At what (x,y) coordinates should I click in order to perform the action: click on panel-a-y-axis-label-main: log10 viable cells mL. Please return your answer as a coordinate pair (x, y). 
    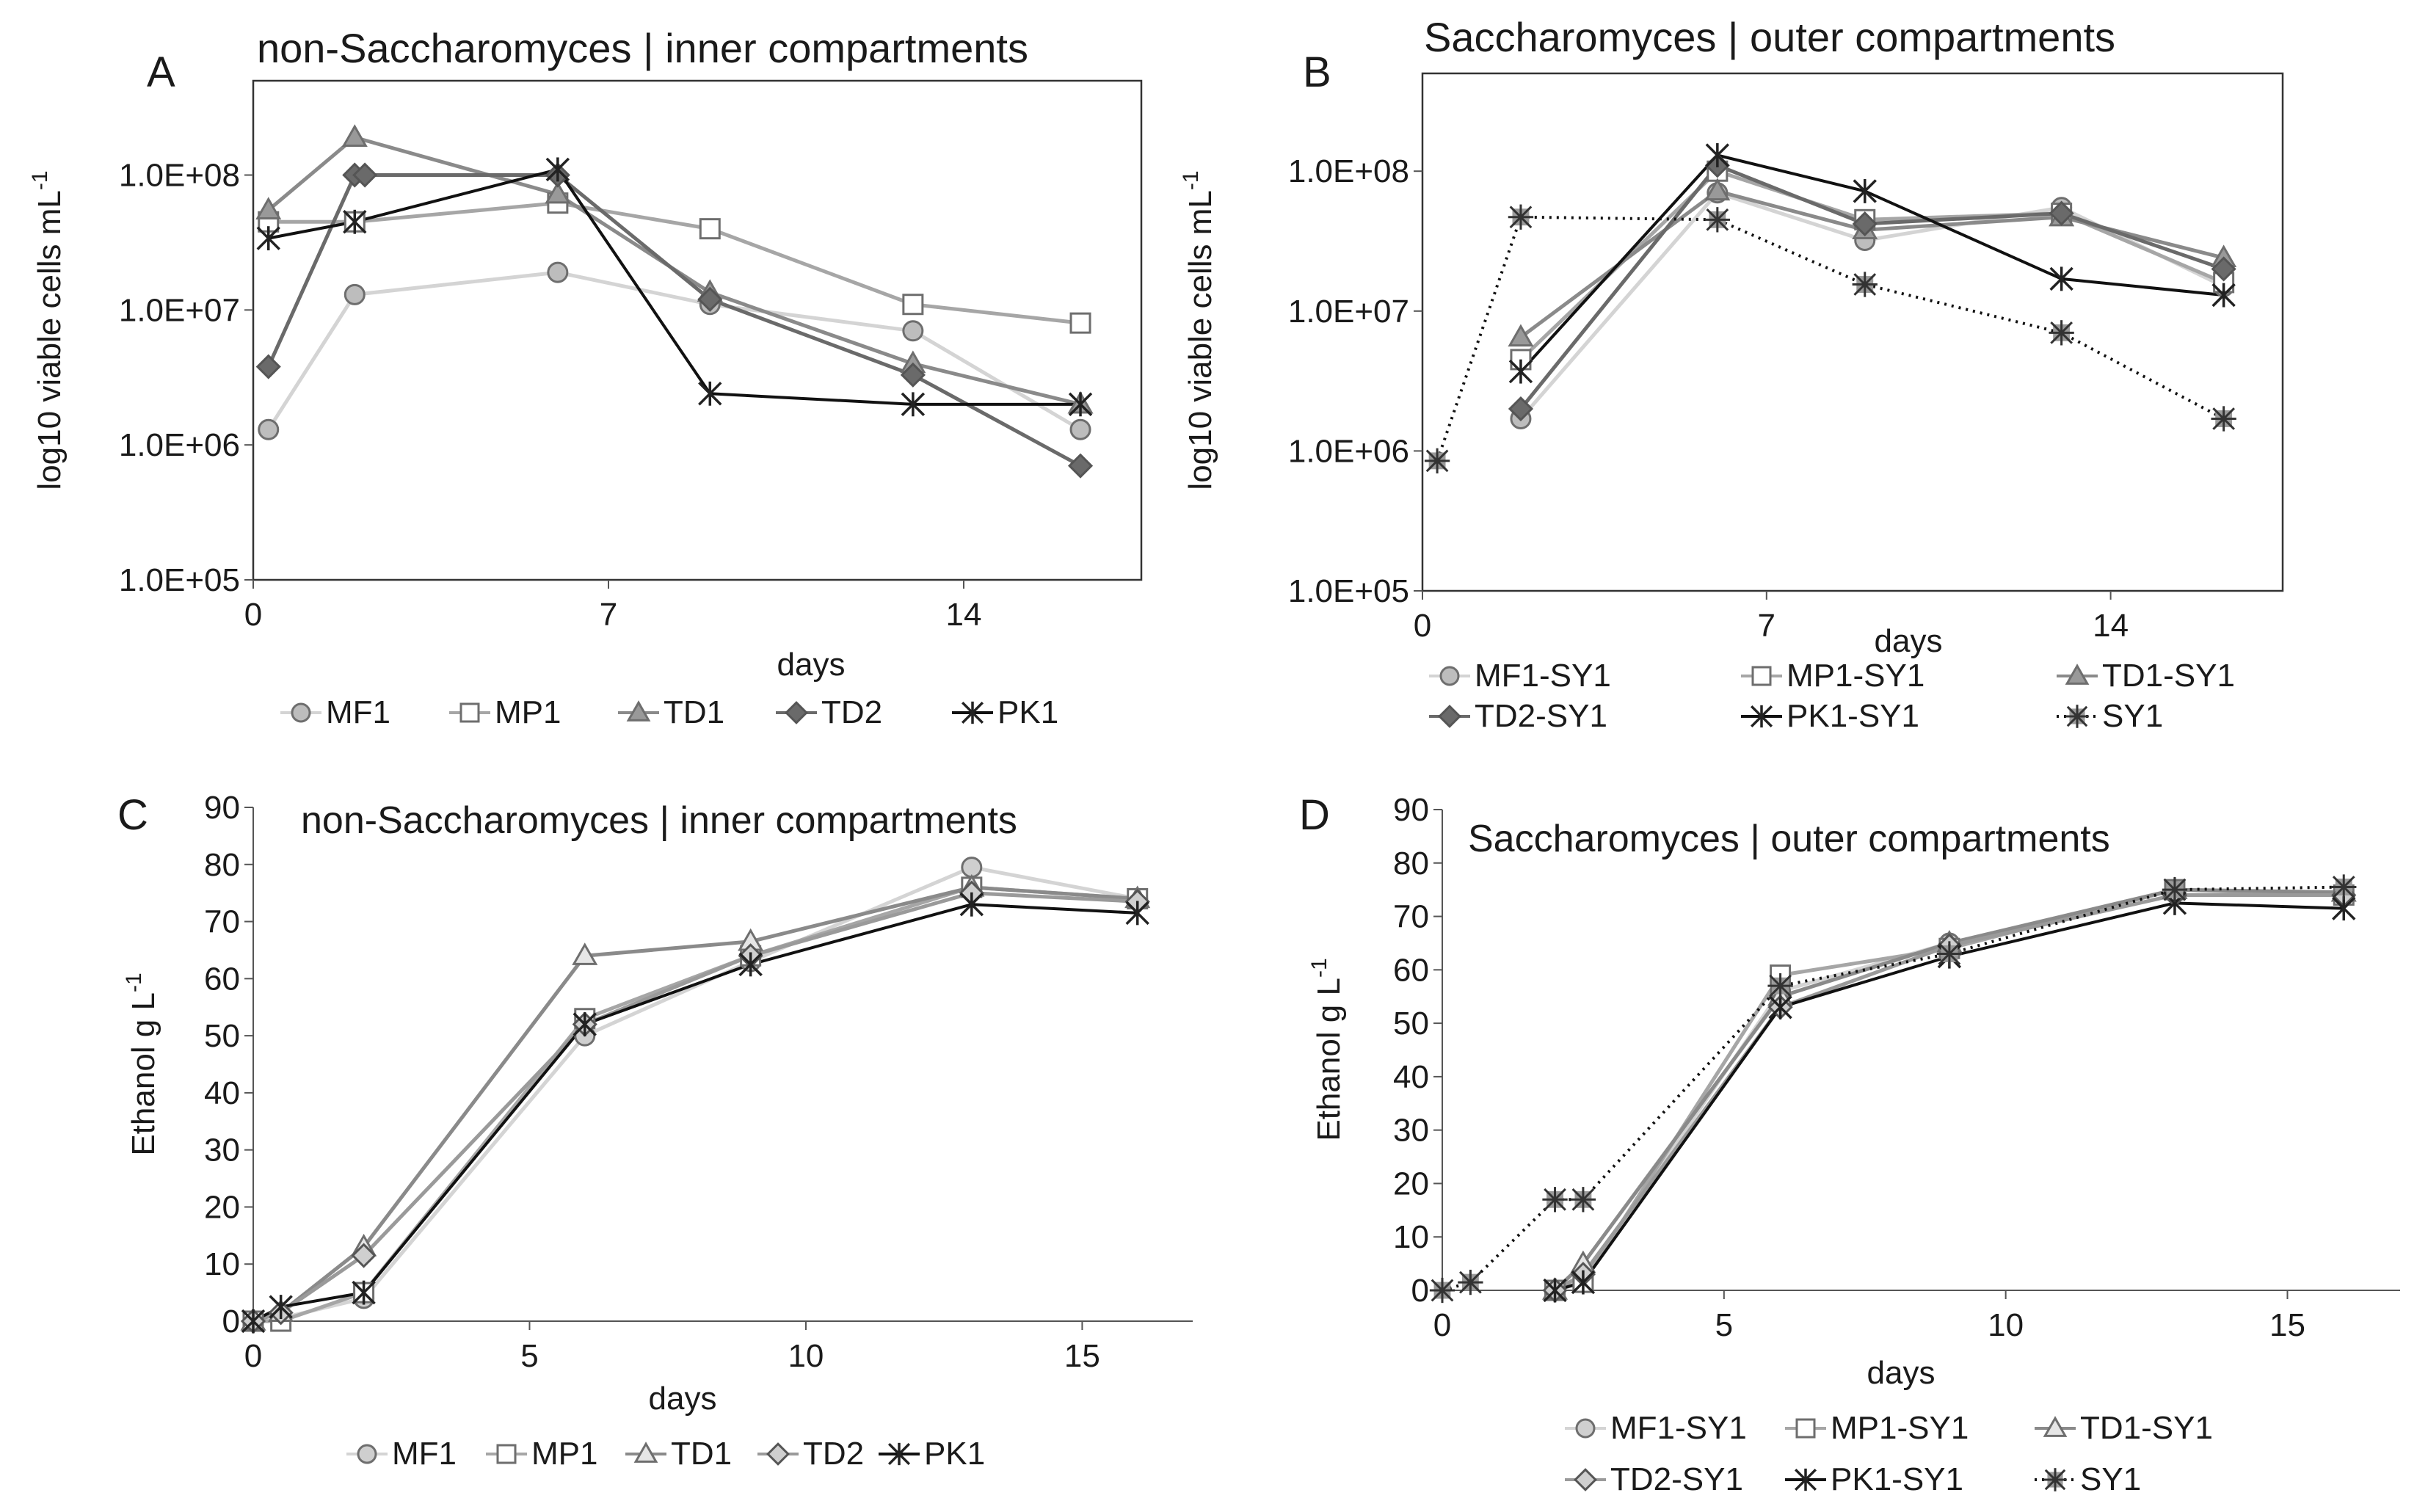
    Looking at the image, I should click on (50, 340).